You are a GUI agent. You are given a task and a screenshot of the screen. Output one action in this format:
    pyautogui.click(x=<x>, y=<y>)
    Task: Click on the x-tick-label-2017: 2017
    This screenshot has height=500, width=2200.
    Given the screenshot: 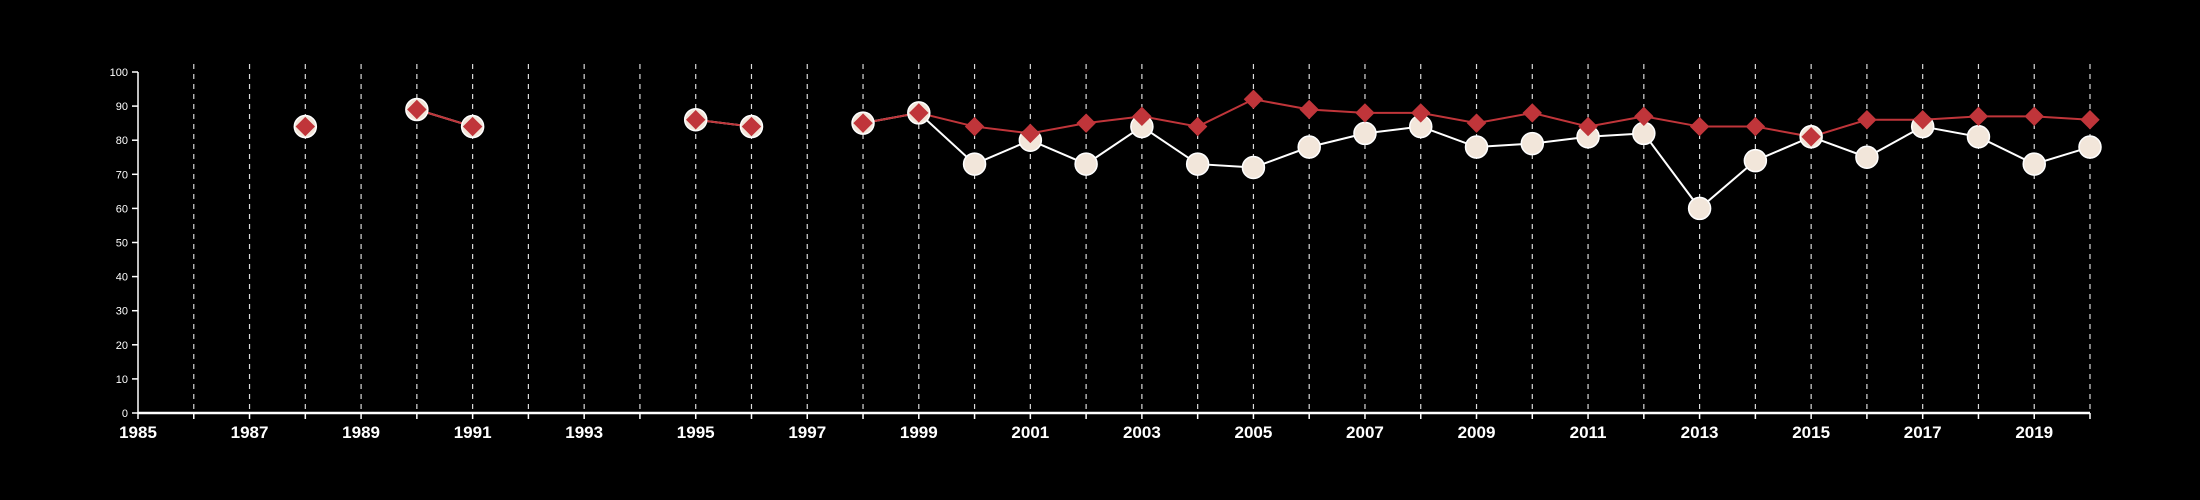 What is the action you would take?
    pyautogui.click(x=1923, y=432)
    